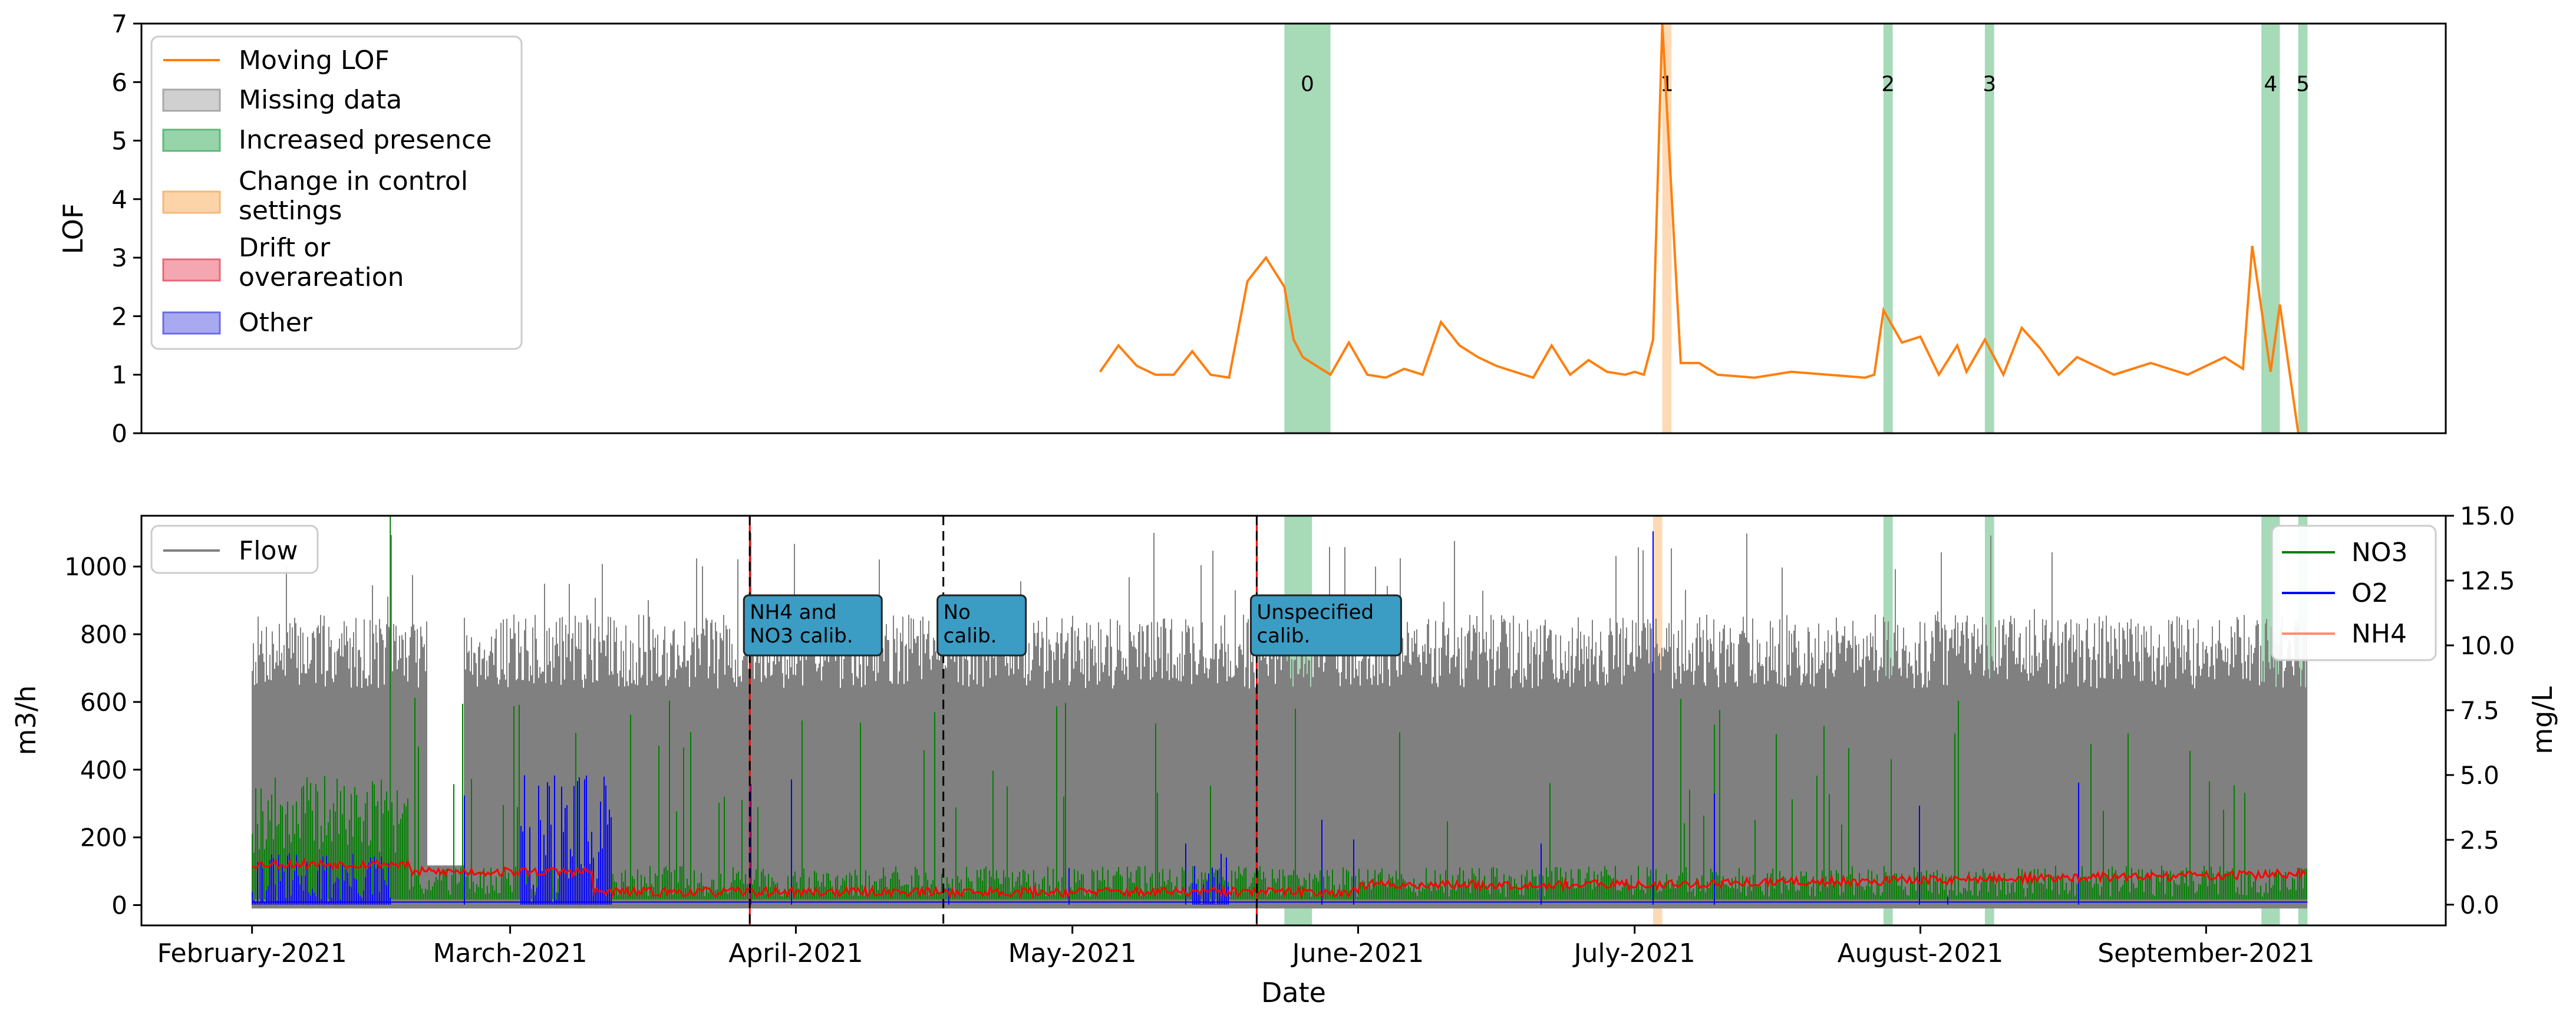 This screenshot has height=1015, width=2576. I want to click on concentration-legend-frame, so click(2354, 593).